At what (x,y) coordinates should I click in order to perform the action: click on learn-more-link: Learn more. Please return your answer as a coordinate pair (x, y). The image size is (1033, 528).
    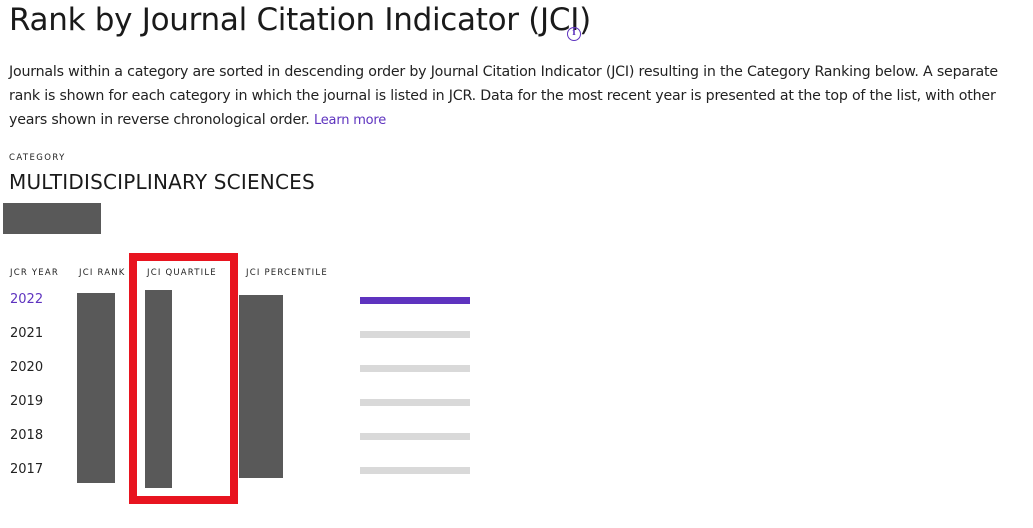
    Looking at the image, I should click on (350, 120).